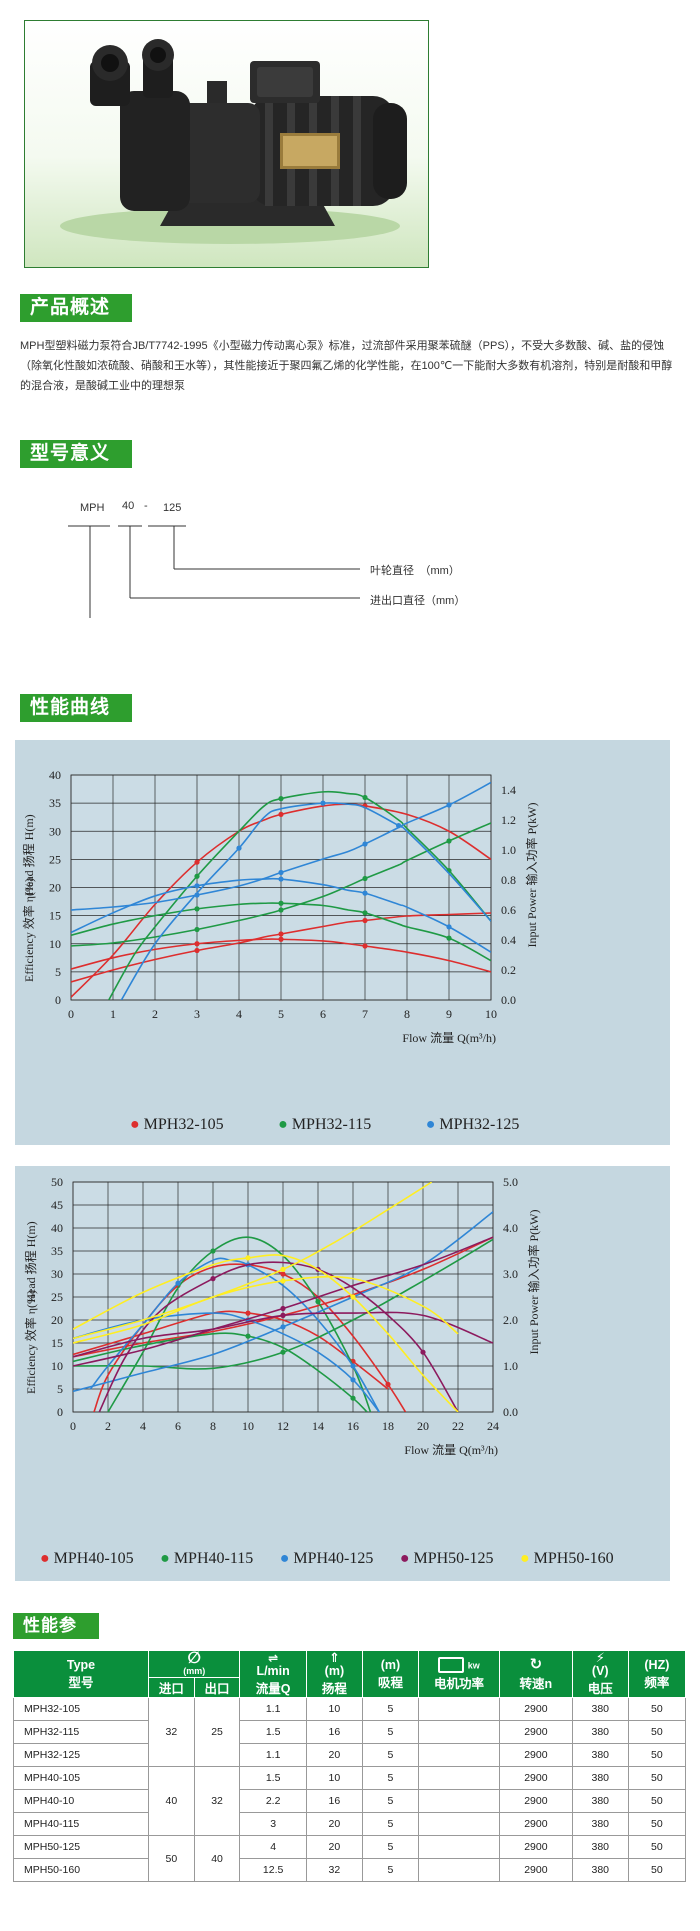  I want to click on header-frequency-unit: (HZ), so click(657, 1664).